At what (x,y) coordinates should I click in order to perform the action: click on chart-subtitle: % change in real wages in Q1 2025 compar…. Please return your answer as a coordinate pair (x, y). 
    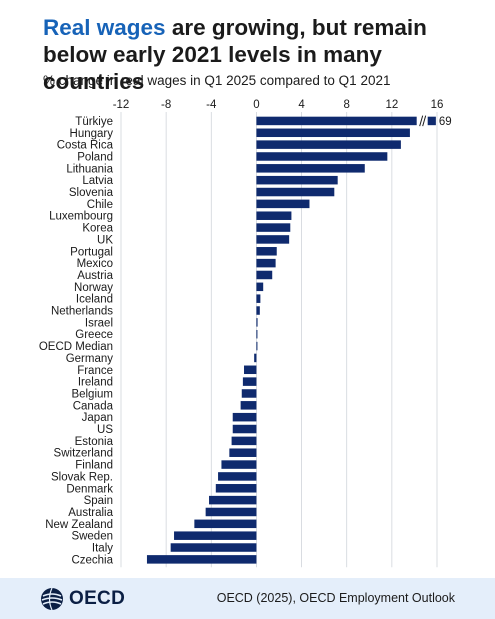
    Looking at the image, I should click on (217, 80).